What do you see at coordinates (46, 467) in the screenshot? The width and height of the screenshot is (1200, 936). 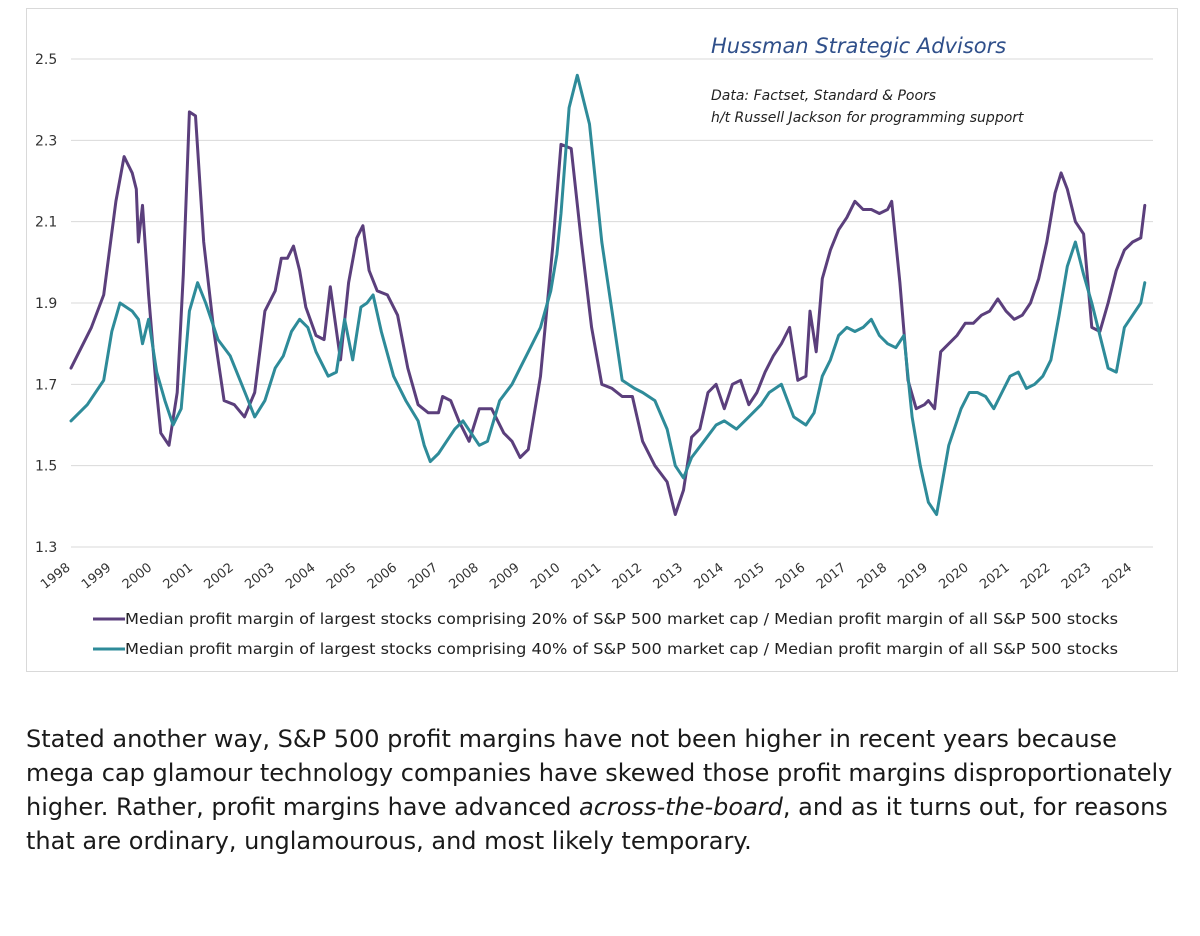 I see `y-tick-label: 1.5` at bounding box center [46, 467].